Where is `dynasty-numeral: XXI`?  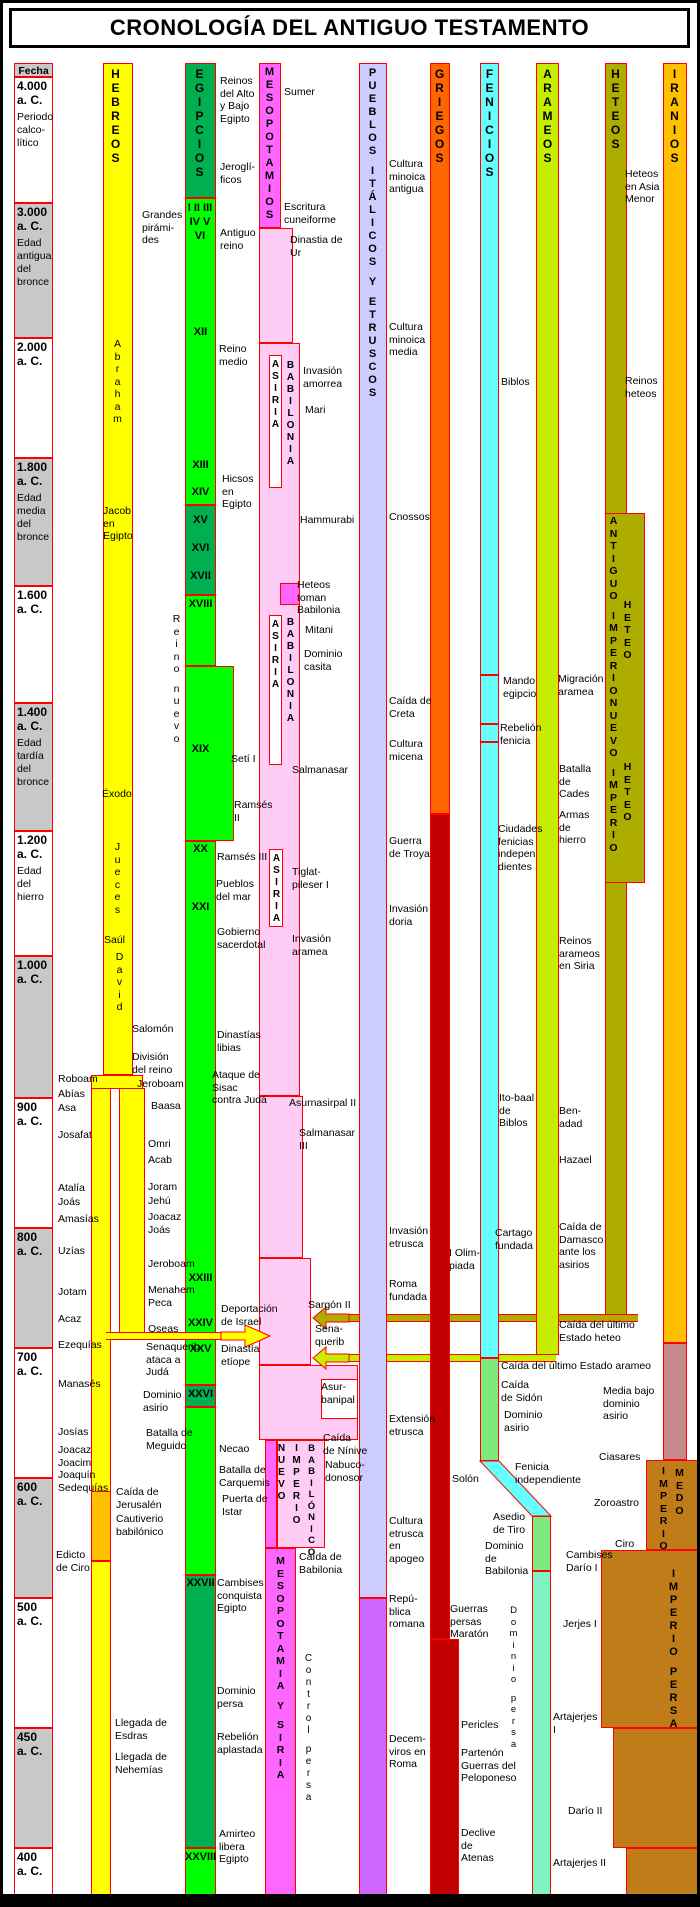
dynasty-numeral: XXI is located at coordinates (200, 907).